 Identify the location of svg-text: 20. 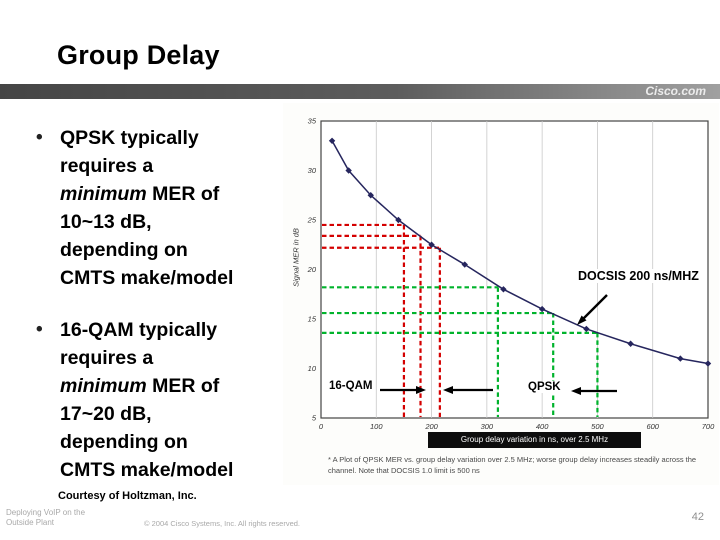
(312, 269).